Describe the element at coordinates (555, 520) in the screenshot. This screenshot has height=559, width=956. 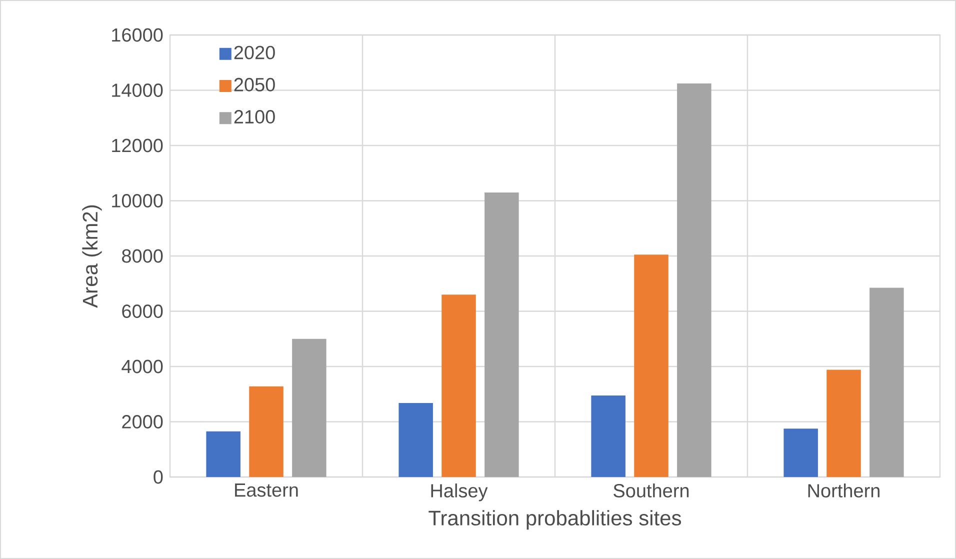
I see `x-axis-title: Transition probablities sites` at that location.